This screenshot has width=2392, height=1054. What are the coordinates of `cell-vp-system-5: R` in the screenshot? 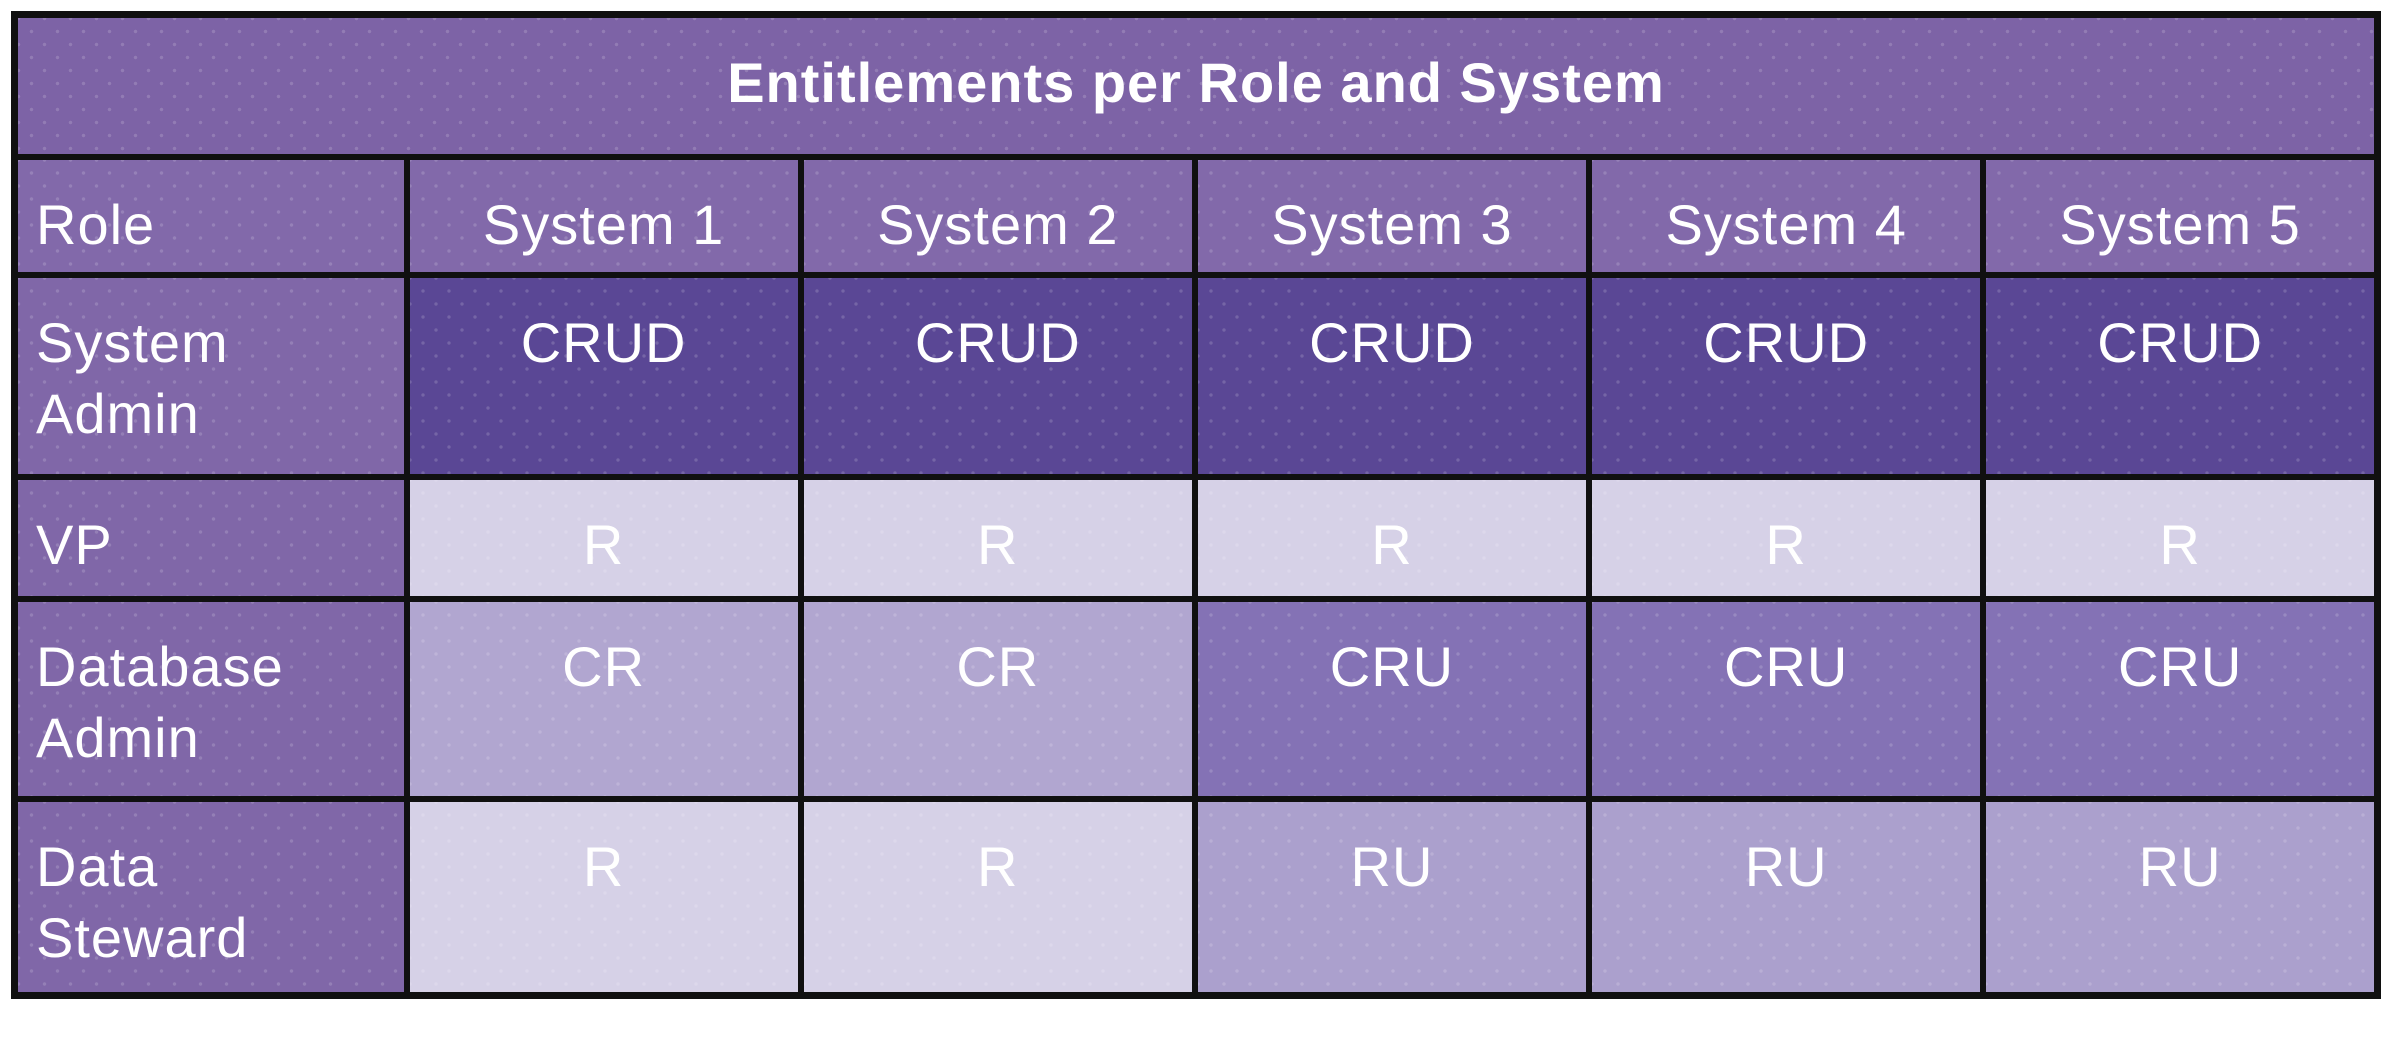 It's located at (2180, 538).